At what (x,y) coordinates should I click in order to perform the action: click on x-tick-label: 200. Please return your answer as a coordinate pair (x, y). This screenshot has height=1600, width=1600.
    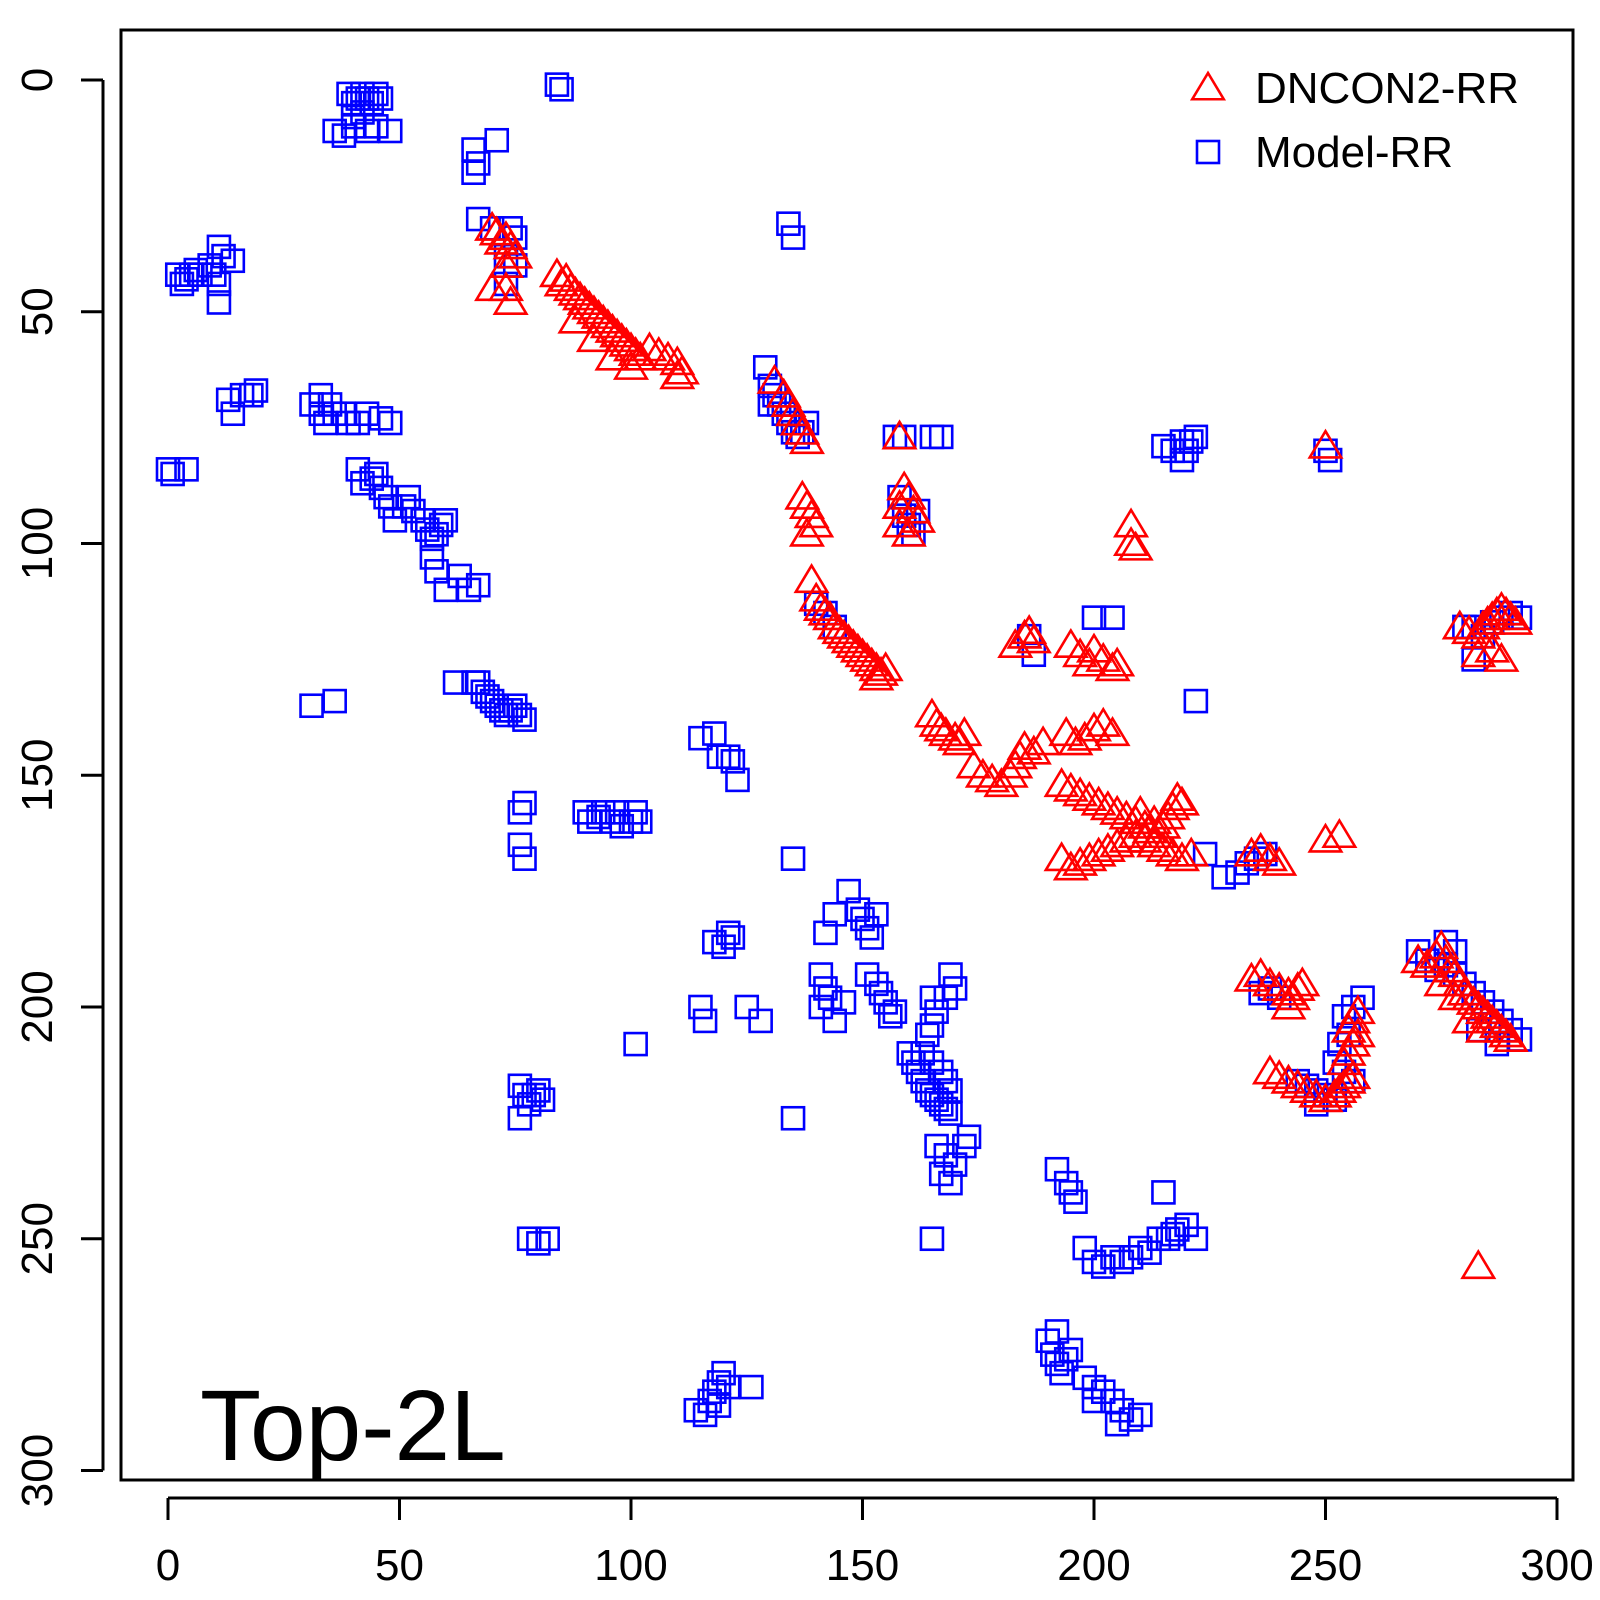
    Looking at the image, I should click on (1093, 1565).